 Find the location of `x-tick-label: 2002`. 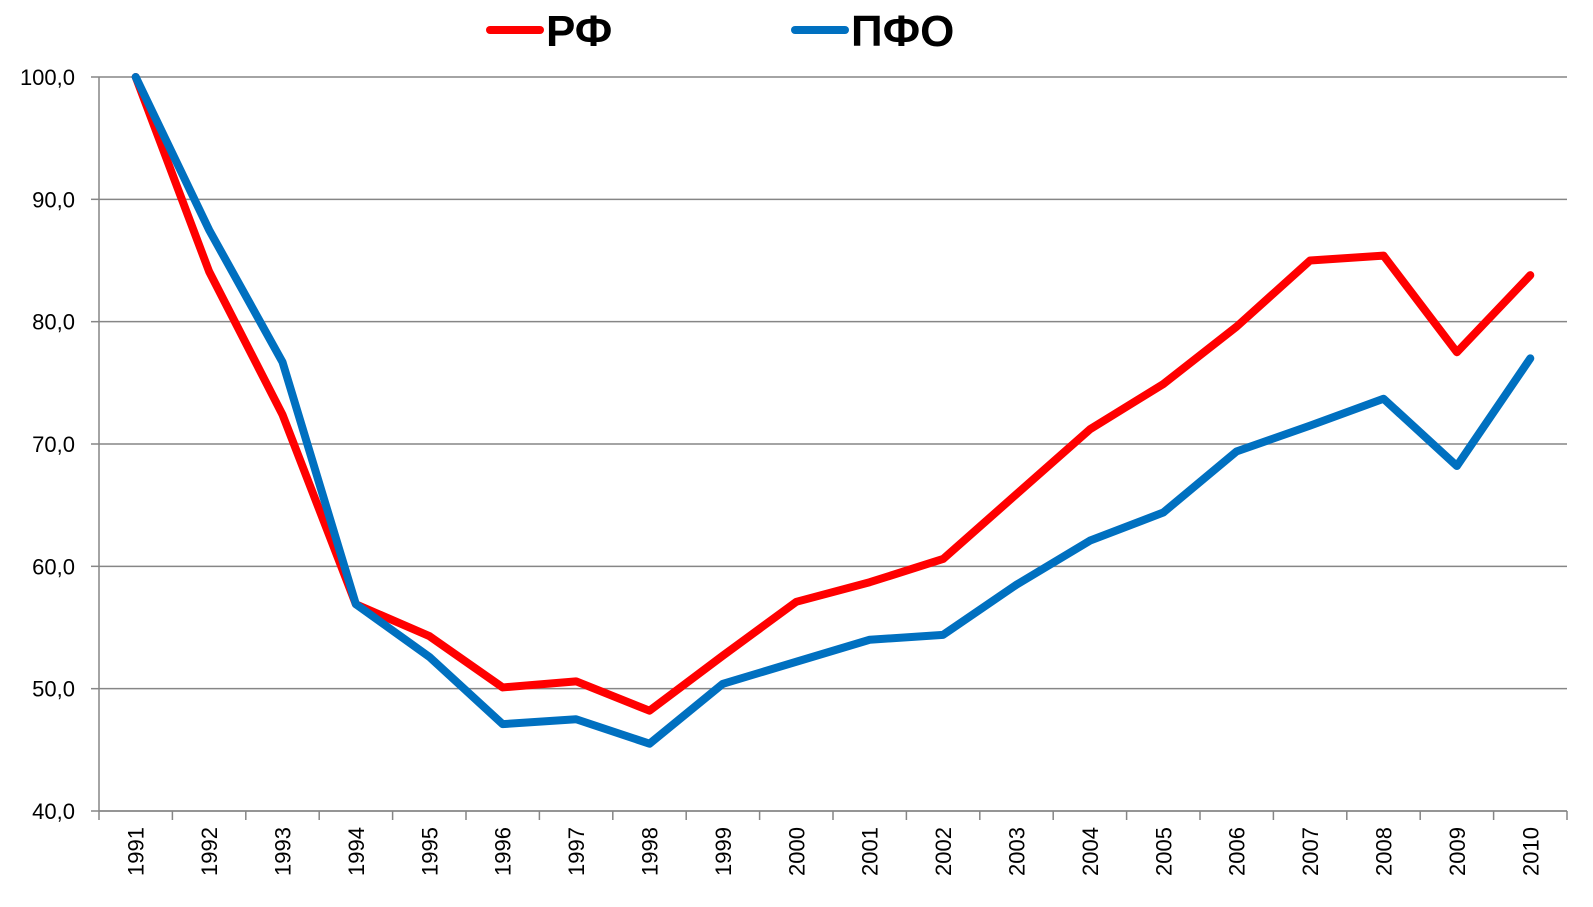

x-tick-label: 2002 is located at coordinates (943, 851).